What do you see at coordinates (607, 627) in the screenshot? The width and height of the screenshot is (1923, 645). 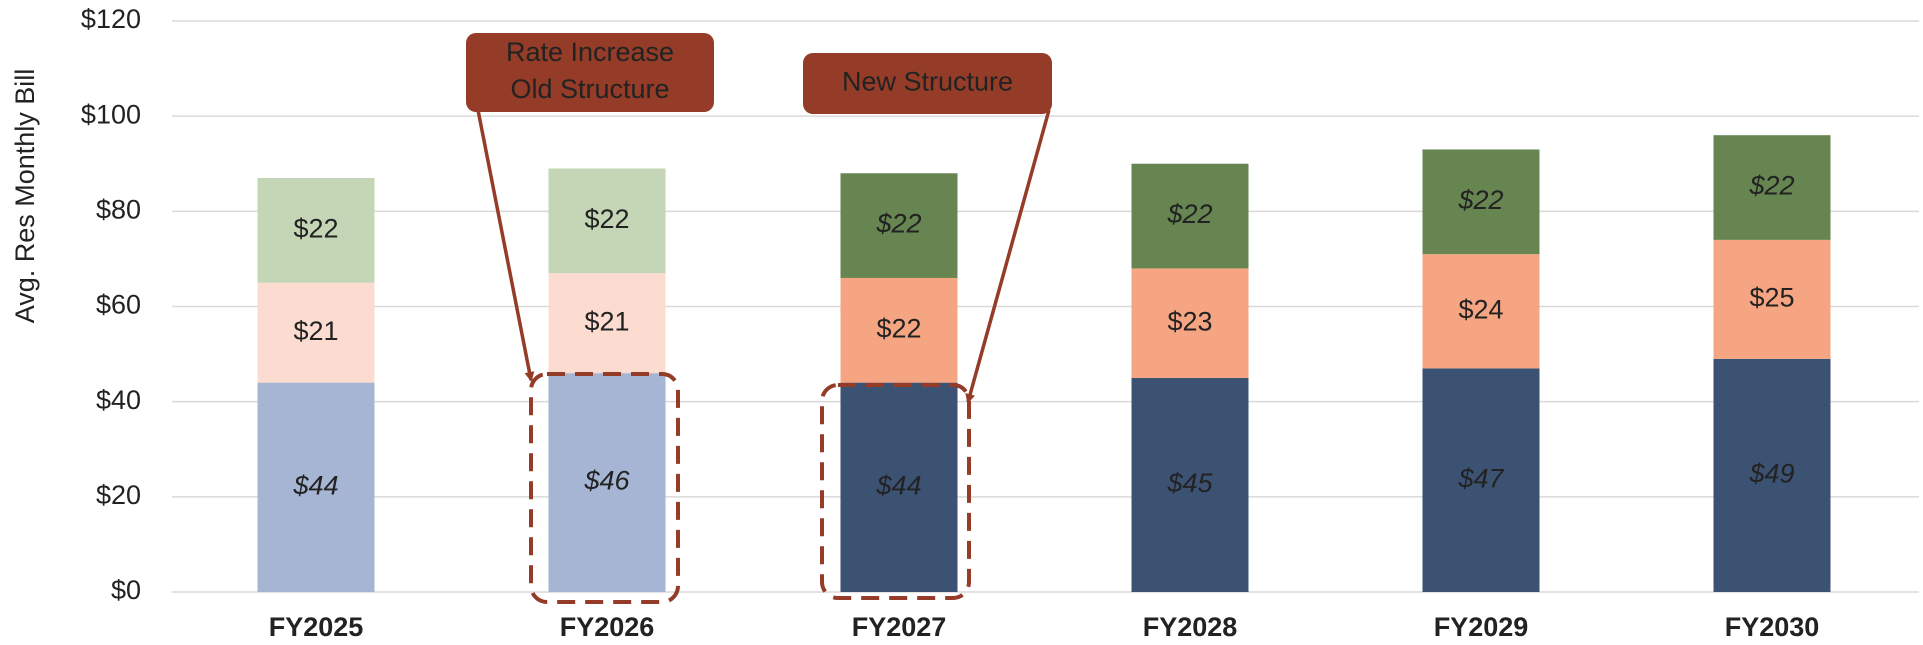 I see `x-tick-label: FY2026` at bounding box center [607, 627].